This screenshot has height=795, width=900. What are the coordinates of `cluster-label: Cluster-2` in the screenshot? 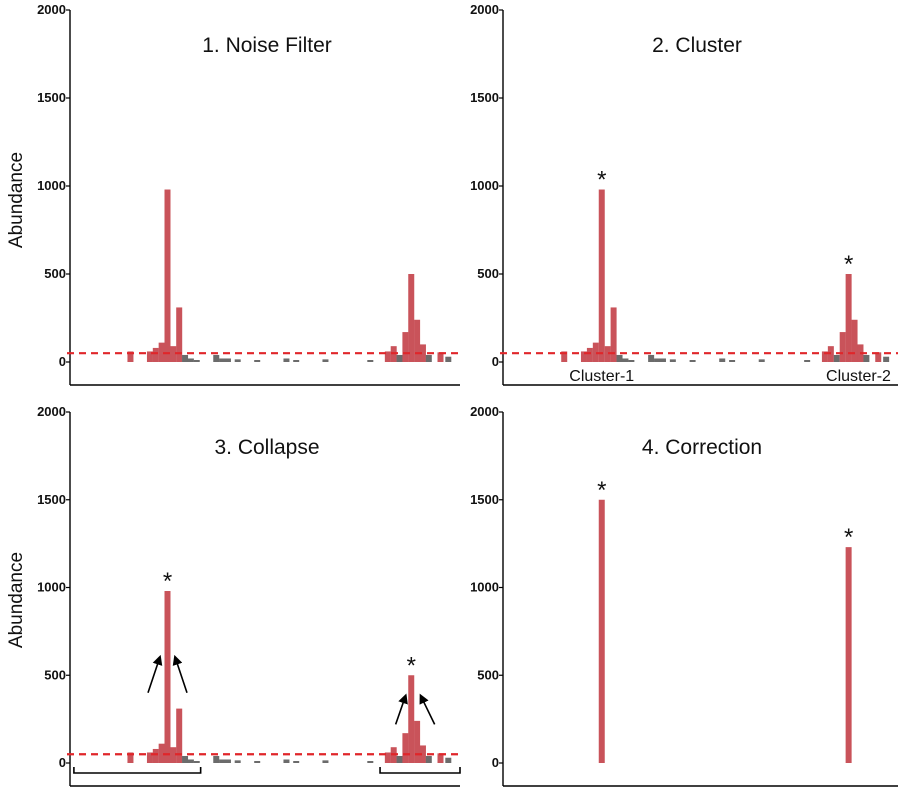 It's located at (858, 376).